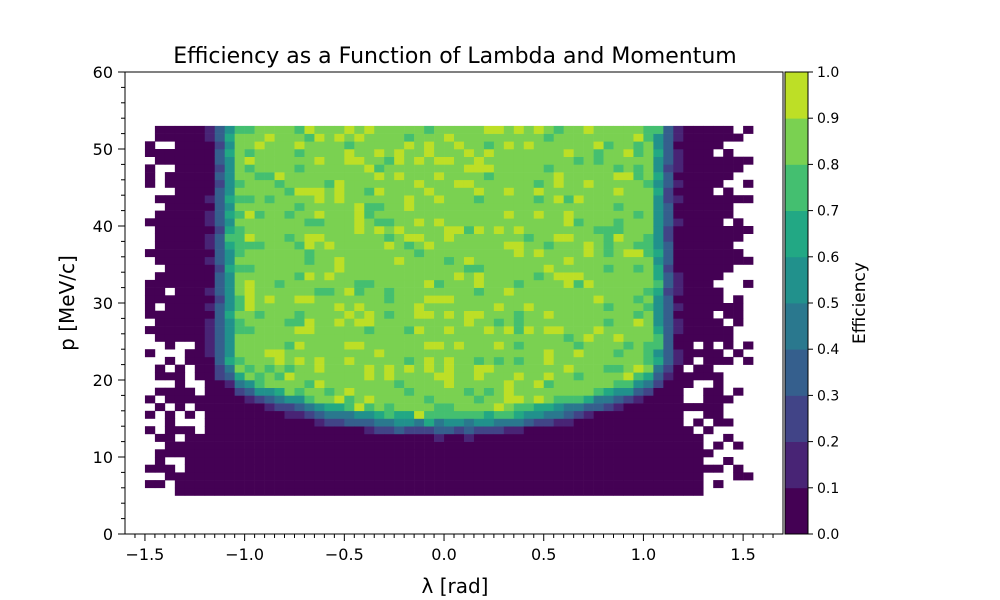 The image size is (1000, 600). What do you see at coordinates (796, 187) in the screenshot?
I see `colorbar-segment` at bounding box center [796, 187].